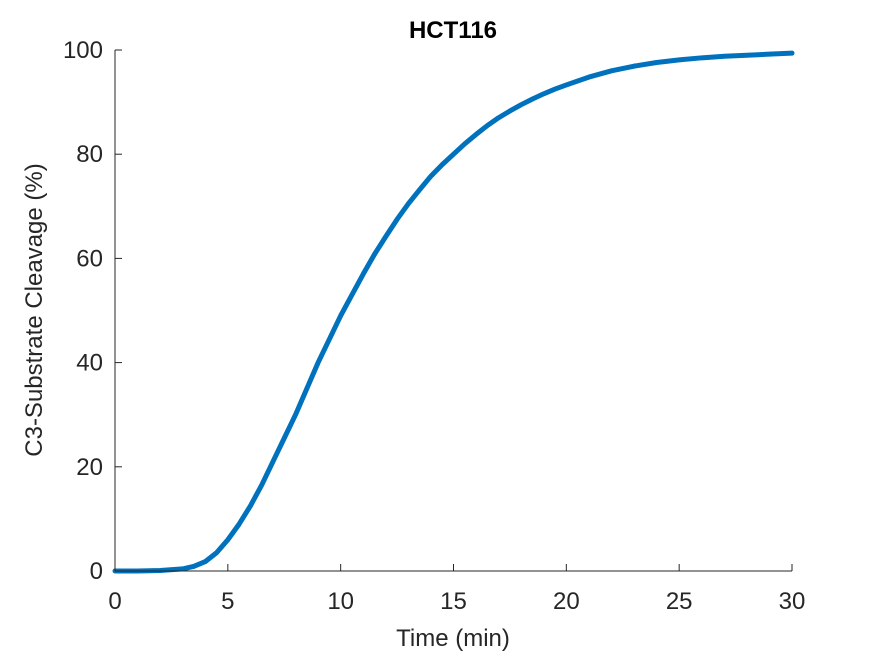 The image size is (875, 656). Describe the element at coordinates (566, 601) in the screenshot. I see `x-tick-label: 20` at that location.